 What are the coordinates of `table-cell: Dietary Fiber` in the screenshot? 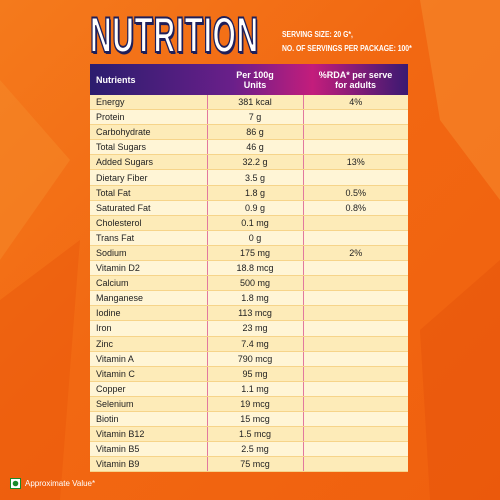 It's located at (148, 177).